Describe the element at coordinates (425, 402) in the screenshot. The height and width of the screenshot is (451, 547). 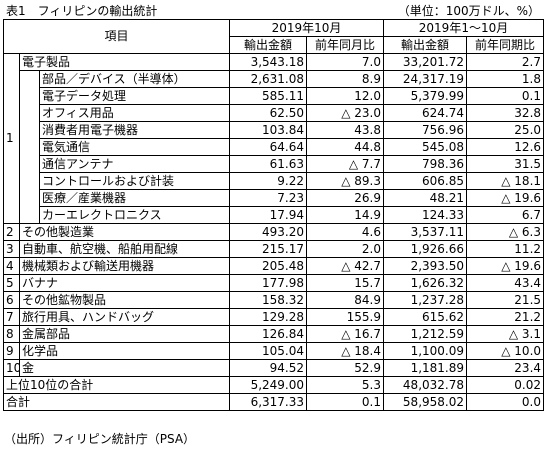
I see `value-ytd: 58,958.02` at that location.